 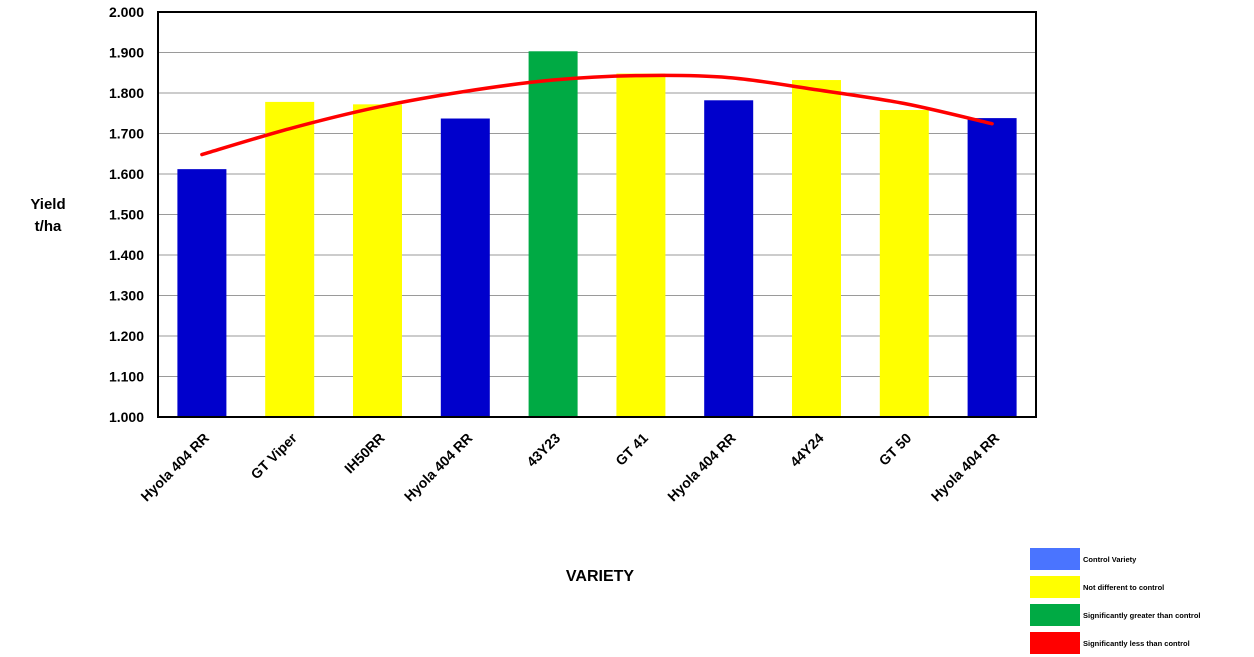 What do you see at coordinates (364, 453) in the screenshot?
I see `x-tick-label: IH50RR` at bounding box center [364, 453].